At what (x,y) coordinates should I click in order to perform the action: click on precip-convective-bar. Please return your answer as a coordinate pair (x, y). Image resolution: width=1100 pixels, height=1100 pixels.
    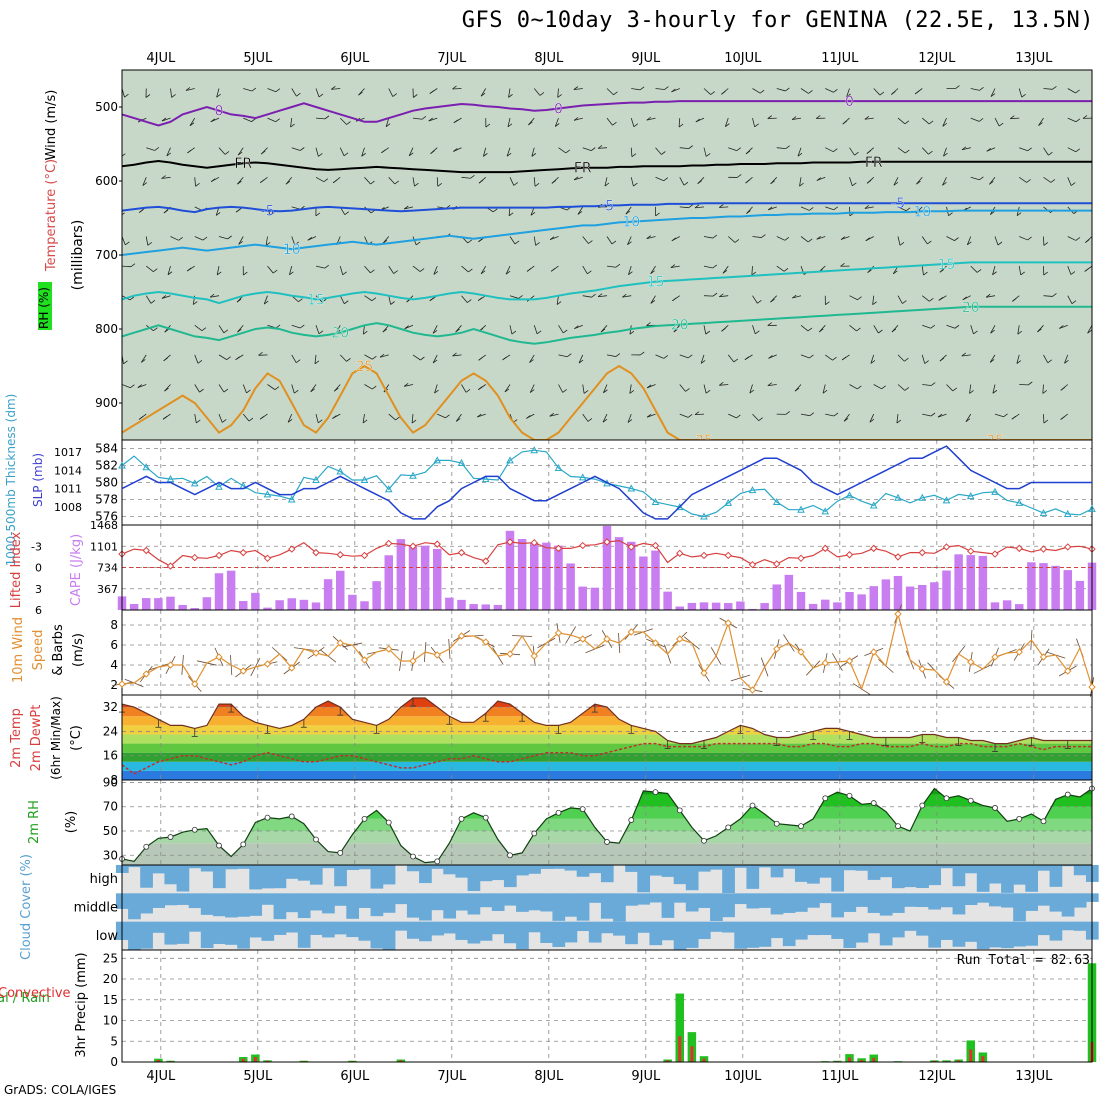
    Looking at the image, I should click on (668, 1061).